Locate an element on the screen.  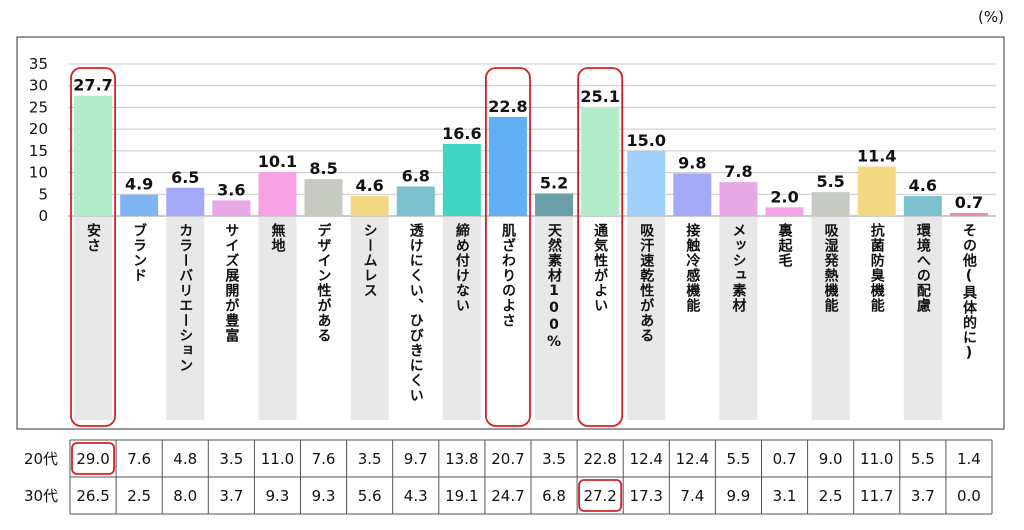
data-label: 16.6 is located at coordinates (461, 133).